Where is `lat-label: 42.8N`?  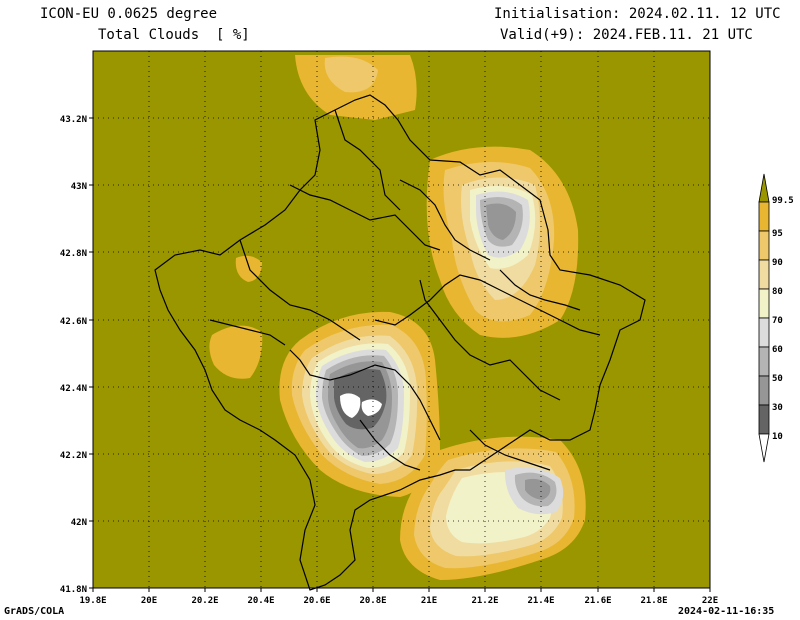
lat-label: 42.8N is located at coordinates (73, 254).